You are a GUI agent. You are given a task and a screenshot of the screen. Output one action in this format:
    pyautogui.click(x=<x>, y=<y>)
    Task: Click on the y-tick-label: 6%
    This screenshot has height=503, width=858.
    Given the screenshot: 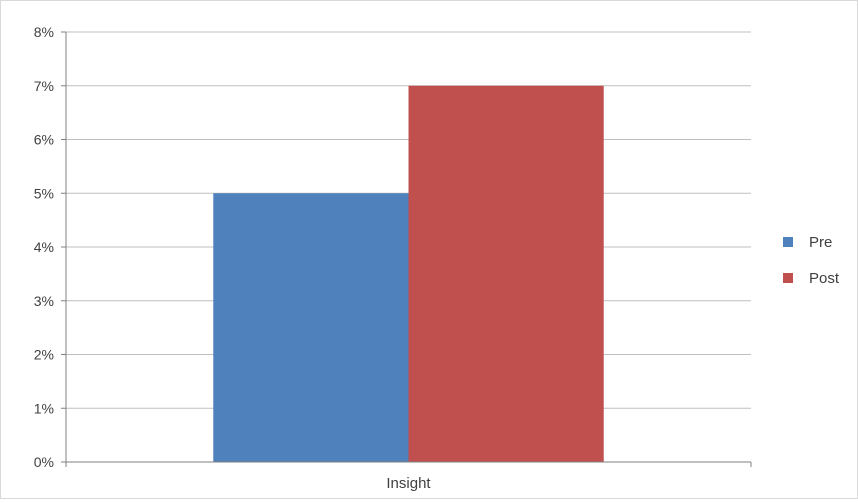 What is the action you would take?
    pyautogui.click(x=44, y=140)
    